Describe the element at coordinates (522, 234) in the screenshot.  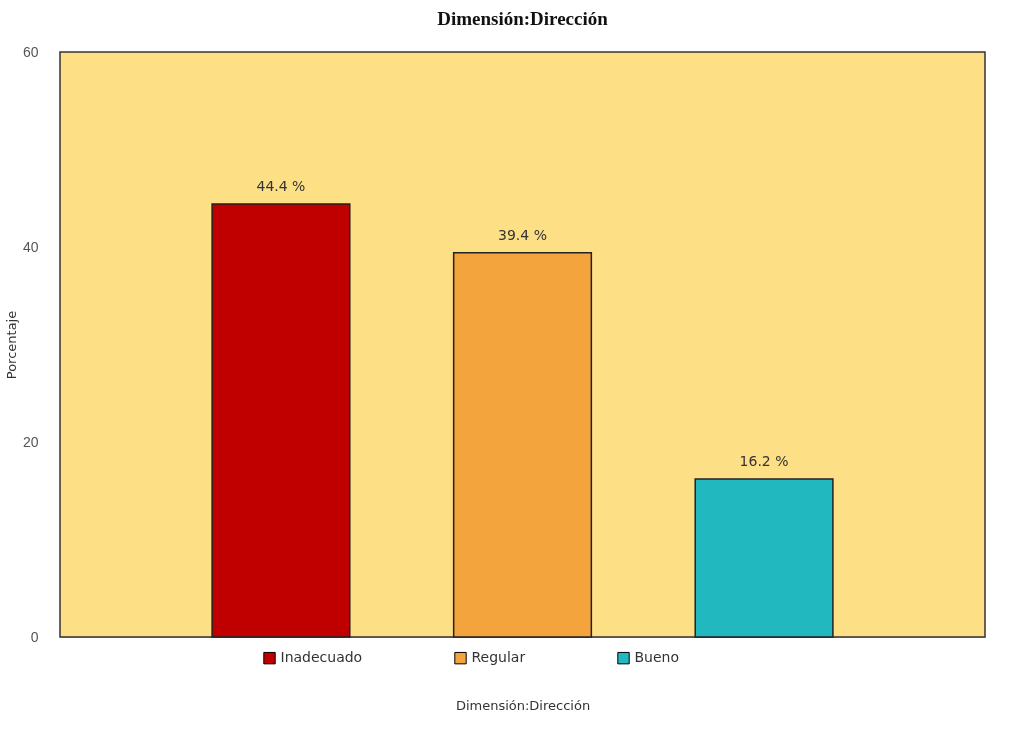
I see `data-label: 39.4 %` at that location.